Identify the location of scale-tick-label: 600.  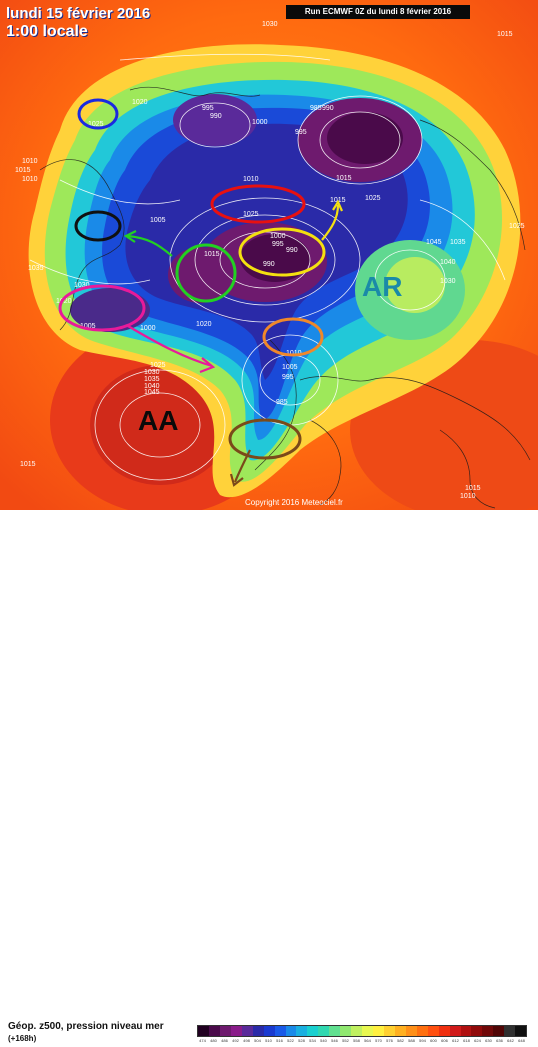
(433, 1040).